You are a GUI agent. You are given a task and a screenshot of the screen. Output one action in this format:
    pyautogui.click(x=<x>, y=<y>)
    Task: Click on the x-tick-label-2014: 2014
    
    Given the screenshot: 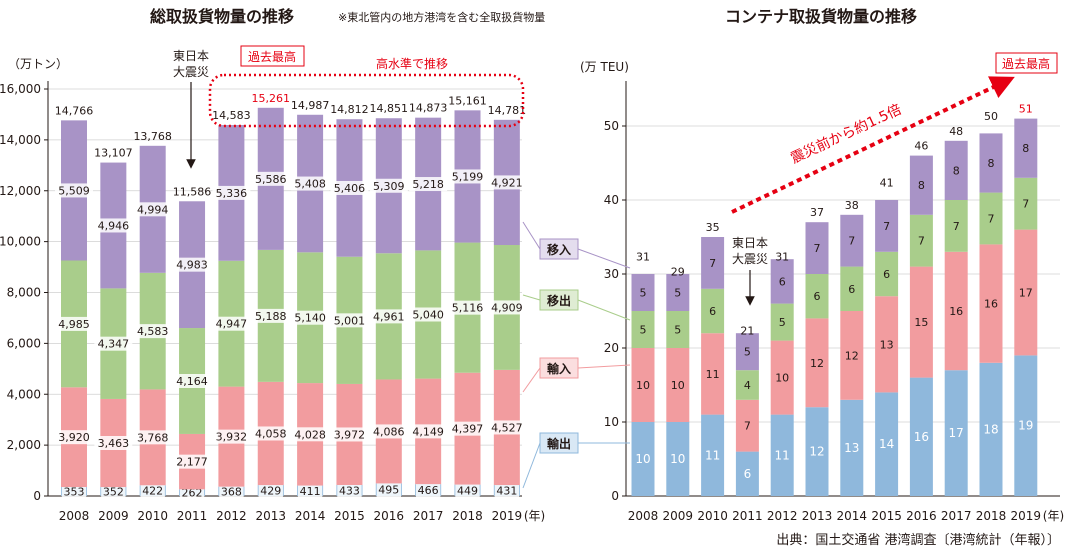 What is the action you would take?
    pyautogui.click(x=310, y=516)
    